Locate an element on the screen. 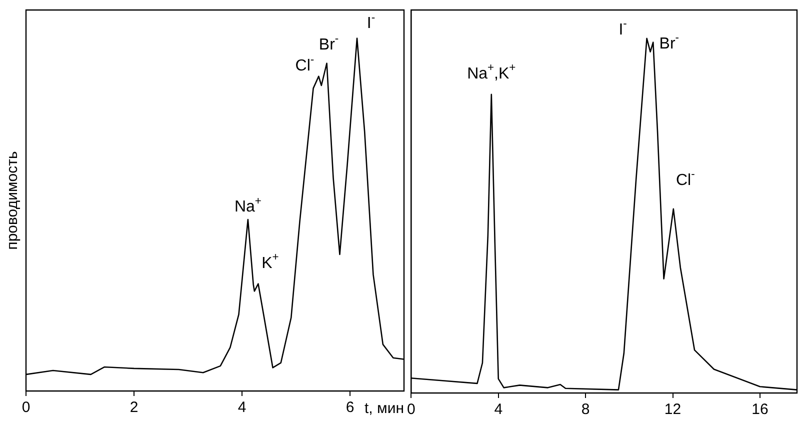 The width and height of the screenshot is (799, 422). x-tick-label: 12 is located at coordinates (673, 409).